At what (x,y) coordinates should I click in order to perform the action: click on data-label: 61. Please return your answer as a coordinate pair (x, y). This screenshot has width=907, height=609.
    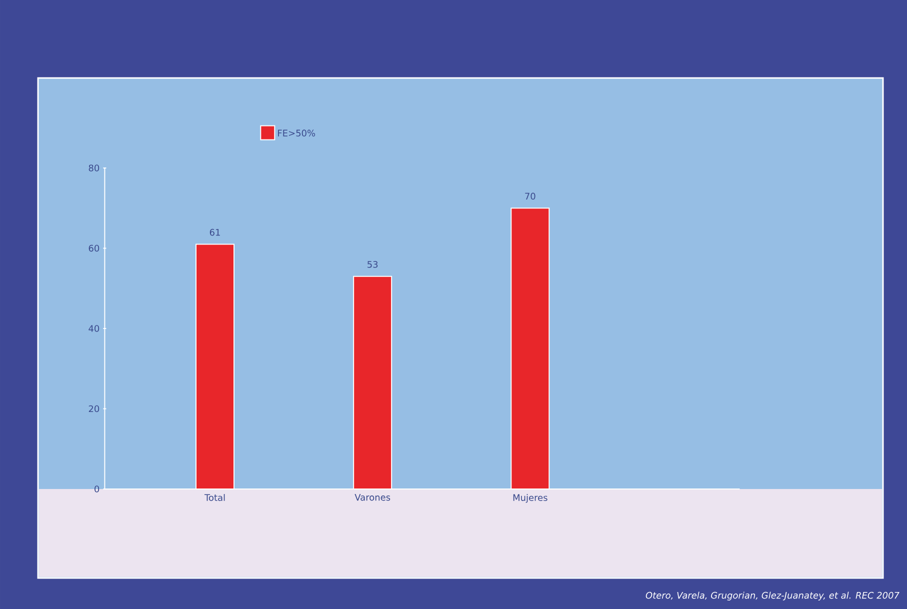
    Looking at the image, I should click on (215, 232).